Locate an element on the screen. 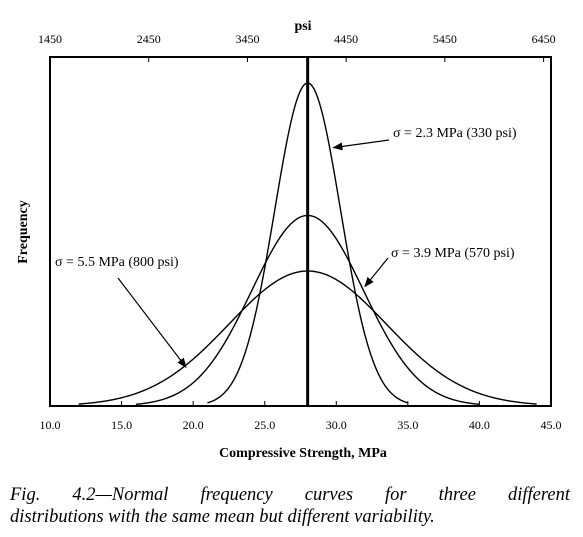  bottom-tick-label: 20.0 is located at coordinates (193, 425).